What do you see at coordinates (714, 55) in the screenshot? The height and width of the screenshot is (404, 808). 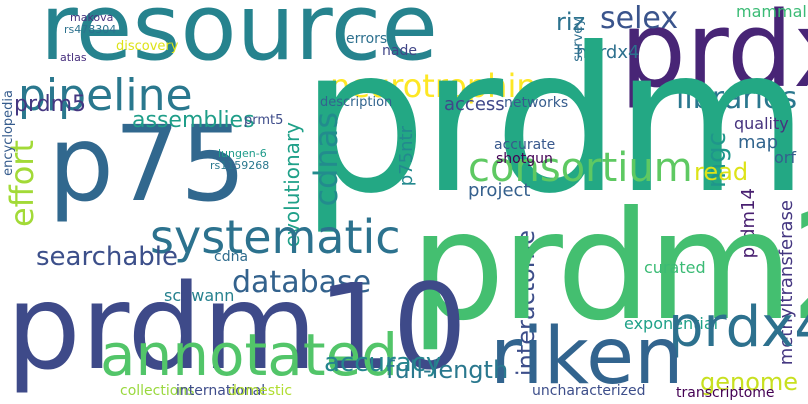 I see `word-prdx: prdx` at bounding box center [714, 55].